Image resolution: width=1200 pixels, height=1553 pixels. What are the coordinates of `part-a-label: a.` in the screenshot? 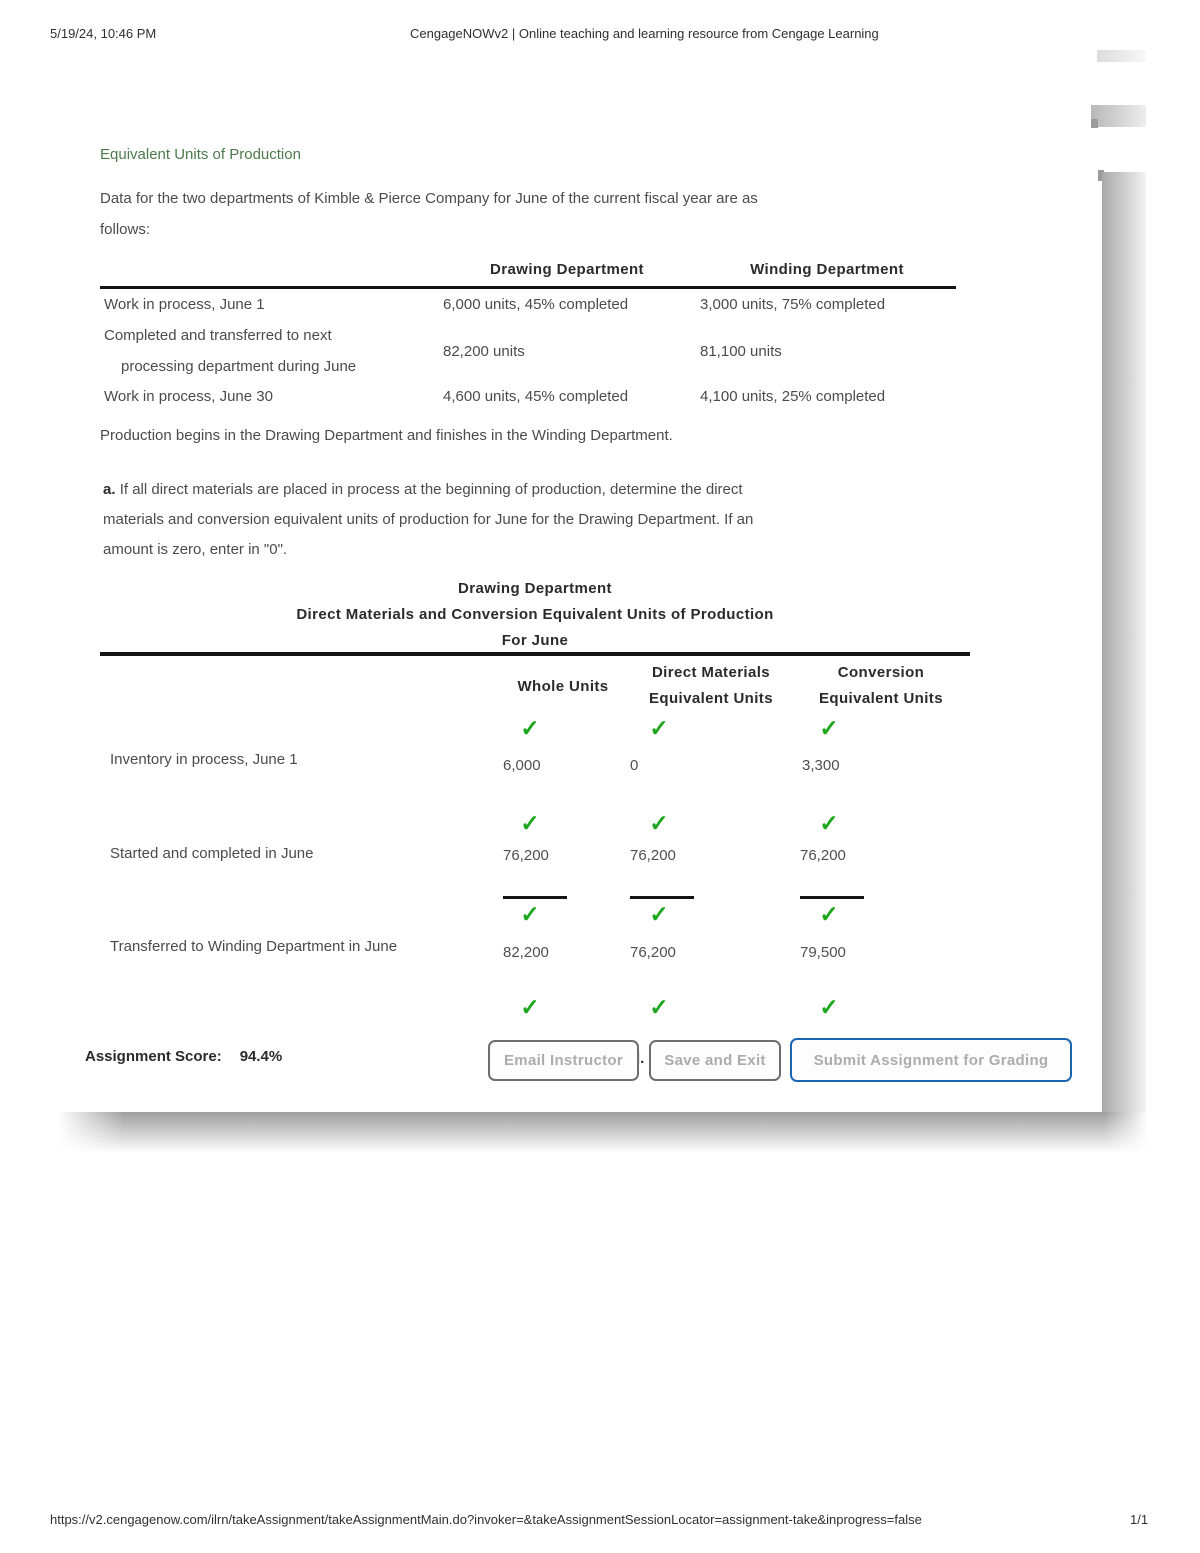 It's located at (109, 489).